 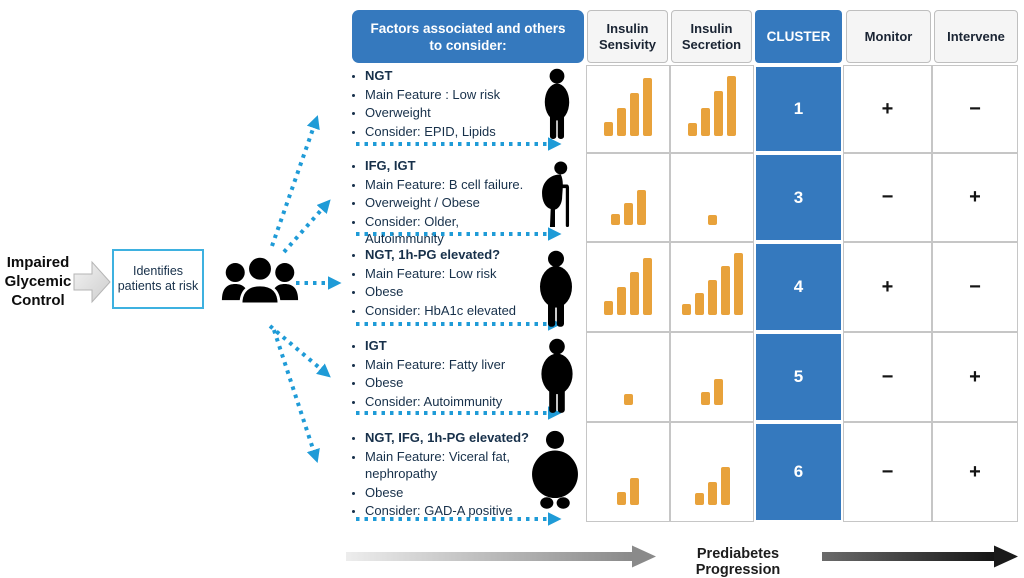 What do you see at coordinates (448, 203) in the screenshot?
I see `factor-bullet: Overweight / Obese` at bounding box center [448, 203].